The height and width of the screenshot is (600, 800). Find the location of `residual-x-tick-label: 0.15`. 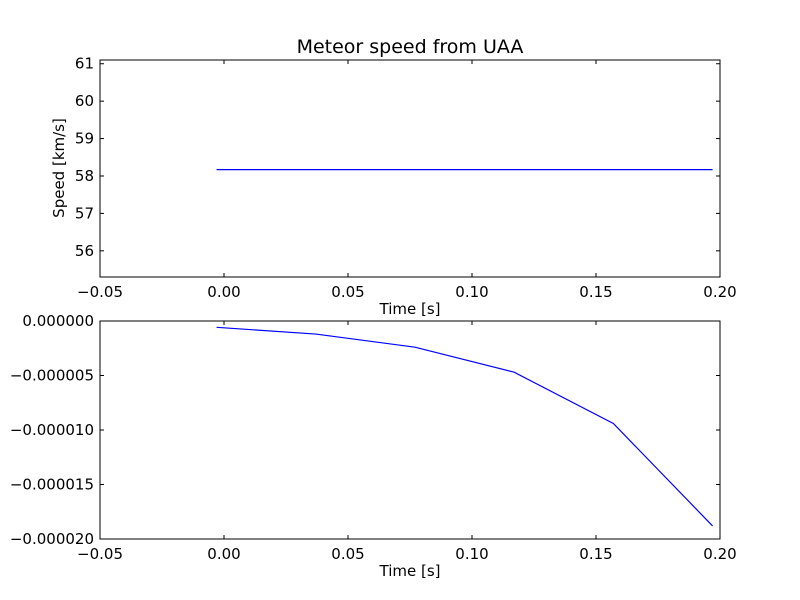

residual-x-tick-label: 0.15 is located at coordinates (595, 554).